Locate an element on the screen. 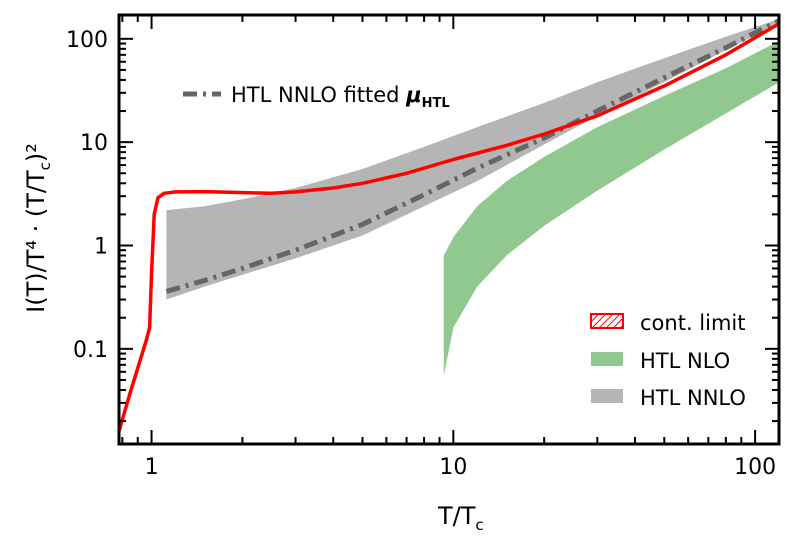 Image resolution: width=804 pixels, height=539 pixels. y-axis-label: I(T)/T⁴ · (T/Tc)² is located at coordinates (38, 228).